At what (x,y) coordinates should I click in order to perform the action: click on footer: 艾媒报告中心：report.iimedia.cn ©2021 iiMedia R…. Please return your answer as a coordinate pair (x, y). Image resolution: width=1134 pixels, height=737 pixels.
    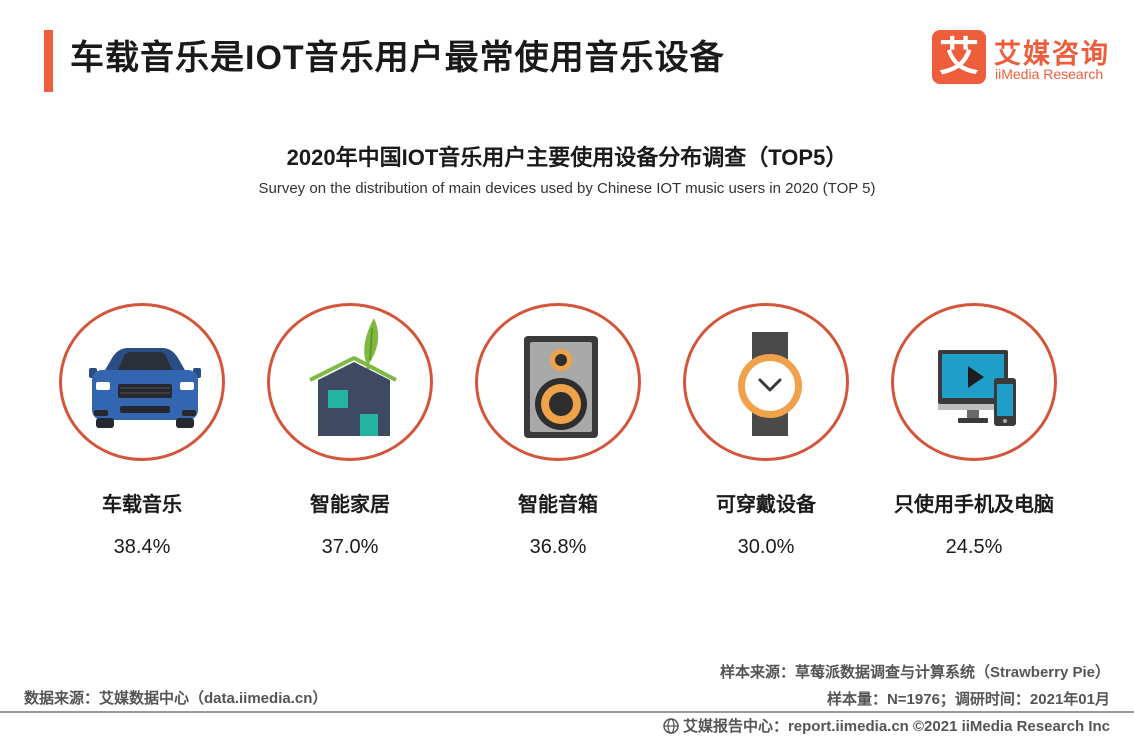
    Looking at the image, I should click on (886, 725).